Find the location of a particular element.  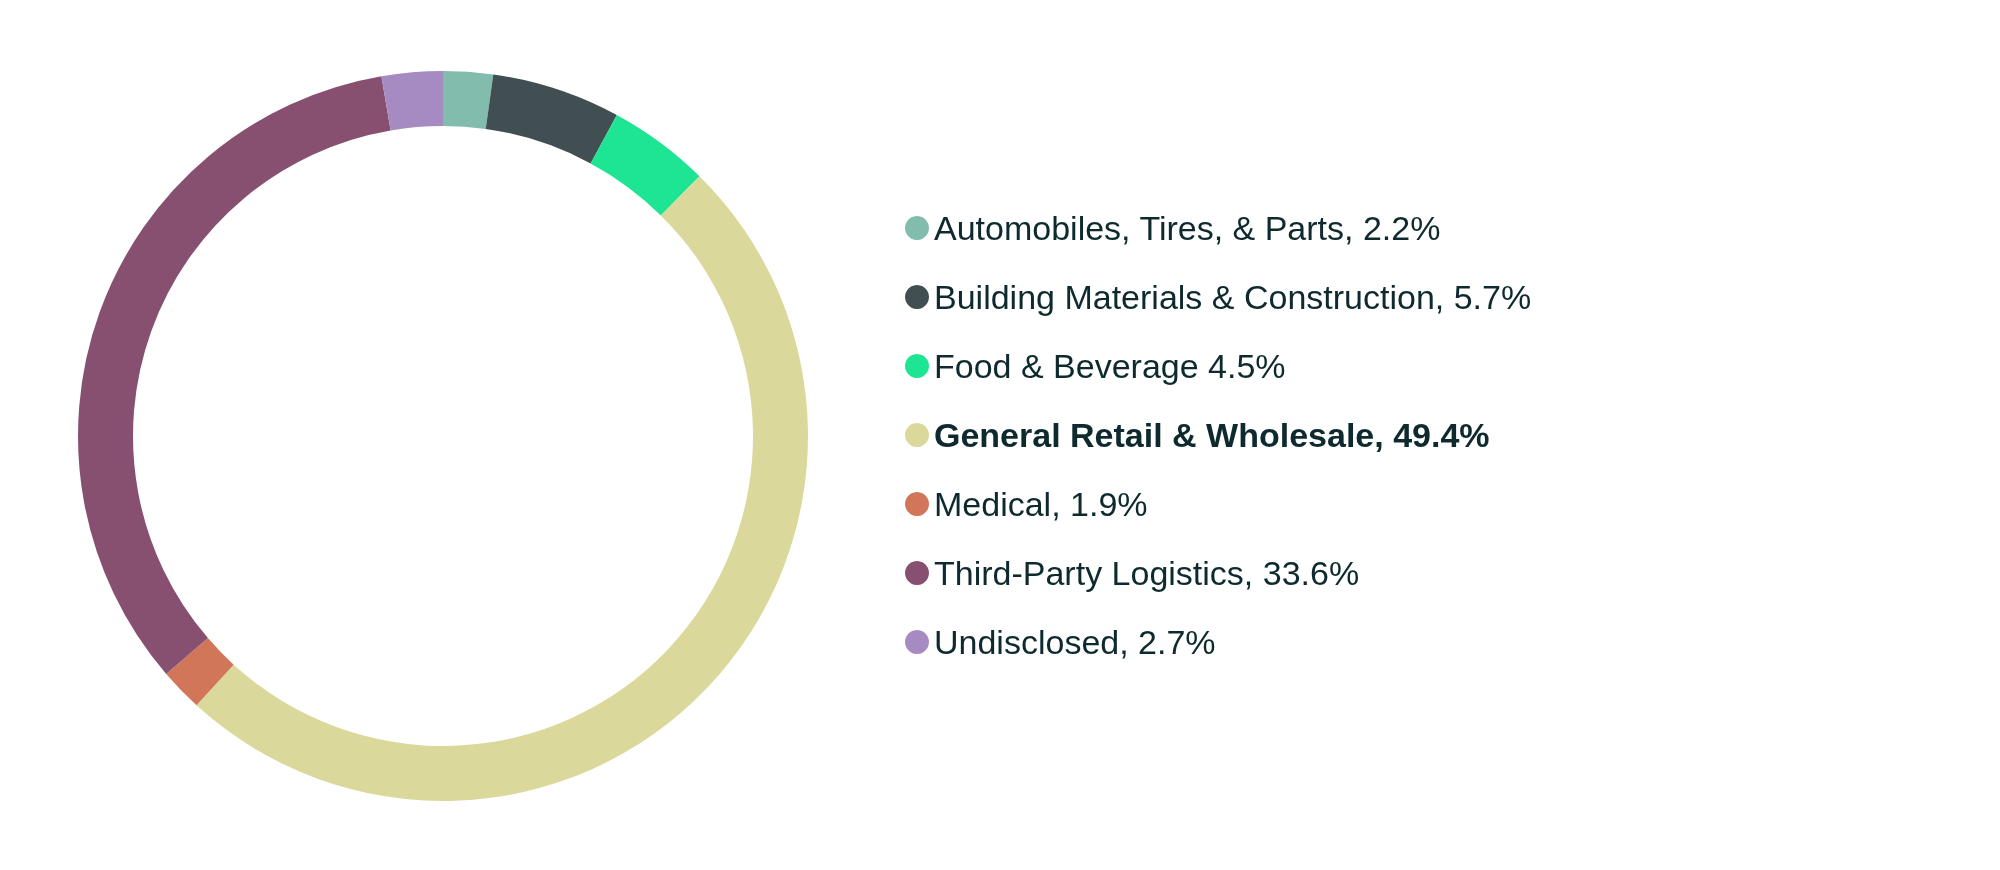

legend-label: Building Materials & Construction, 5.7% is located at coordinates (1233, 297).